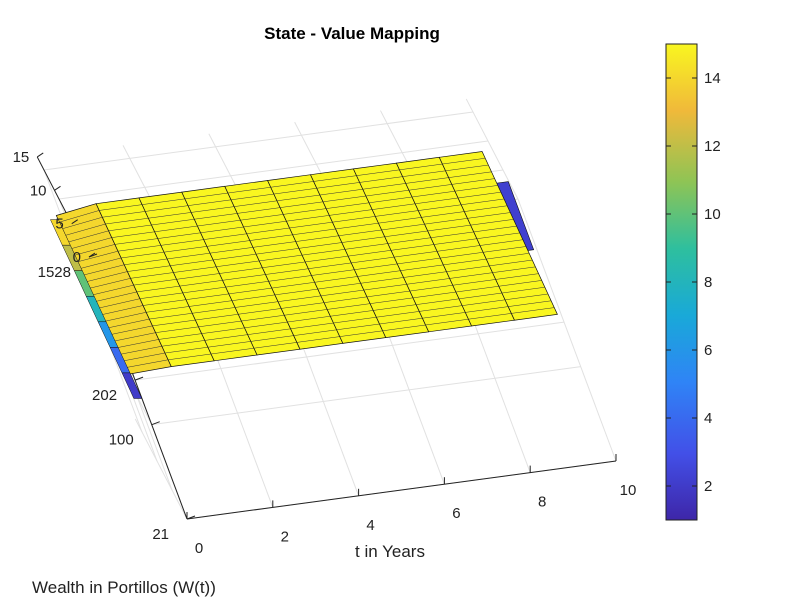 The image size is (796, 603). What do you see at coordinates (366, 396) in the screenshot?
I see `floor-gridline` at bounding box center [366, 396].